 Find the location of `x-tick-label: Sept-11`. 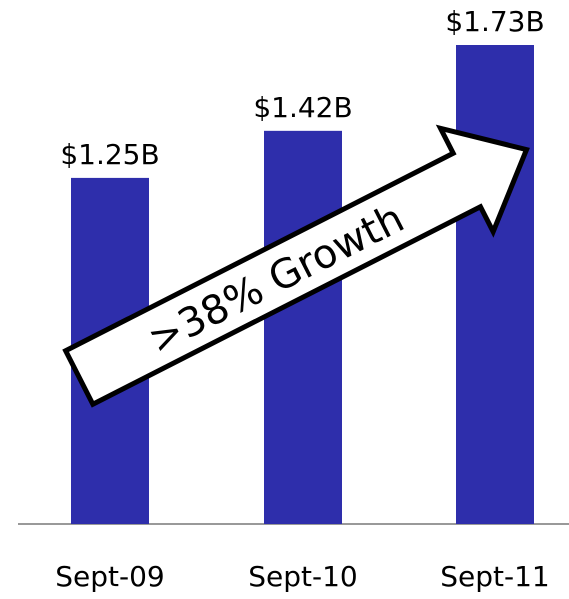

x-tick-label: Sept-11 is located at coordinates (494, 576).